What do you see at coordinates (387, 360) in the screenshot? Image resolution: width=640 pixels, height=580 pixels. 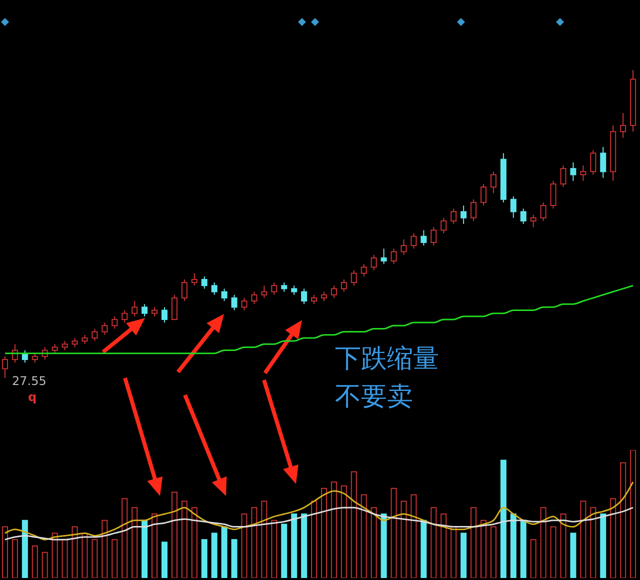 I see `annotation: 下跌缩量` at bounding box center [387, 360].